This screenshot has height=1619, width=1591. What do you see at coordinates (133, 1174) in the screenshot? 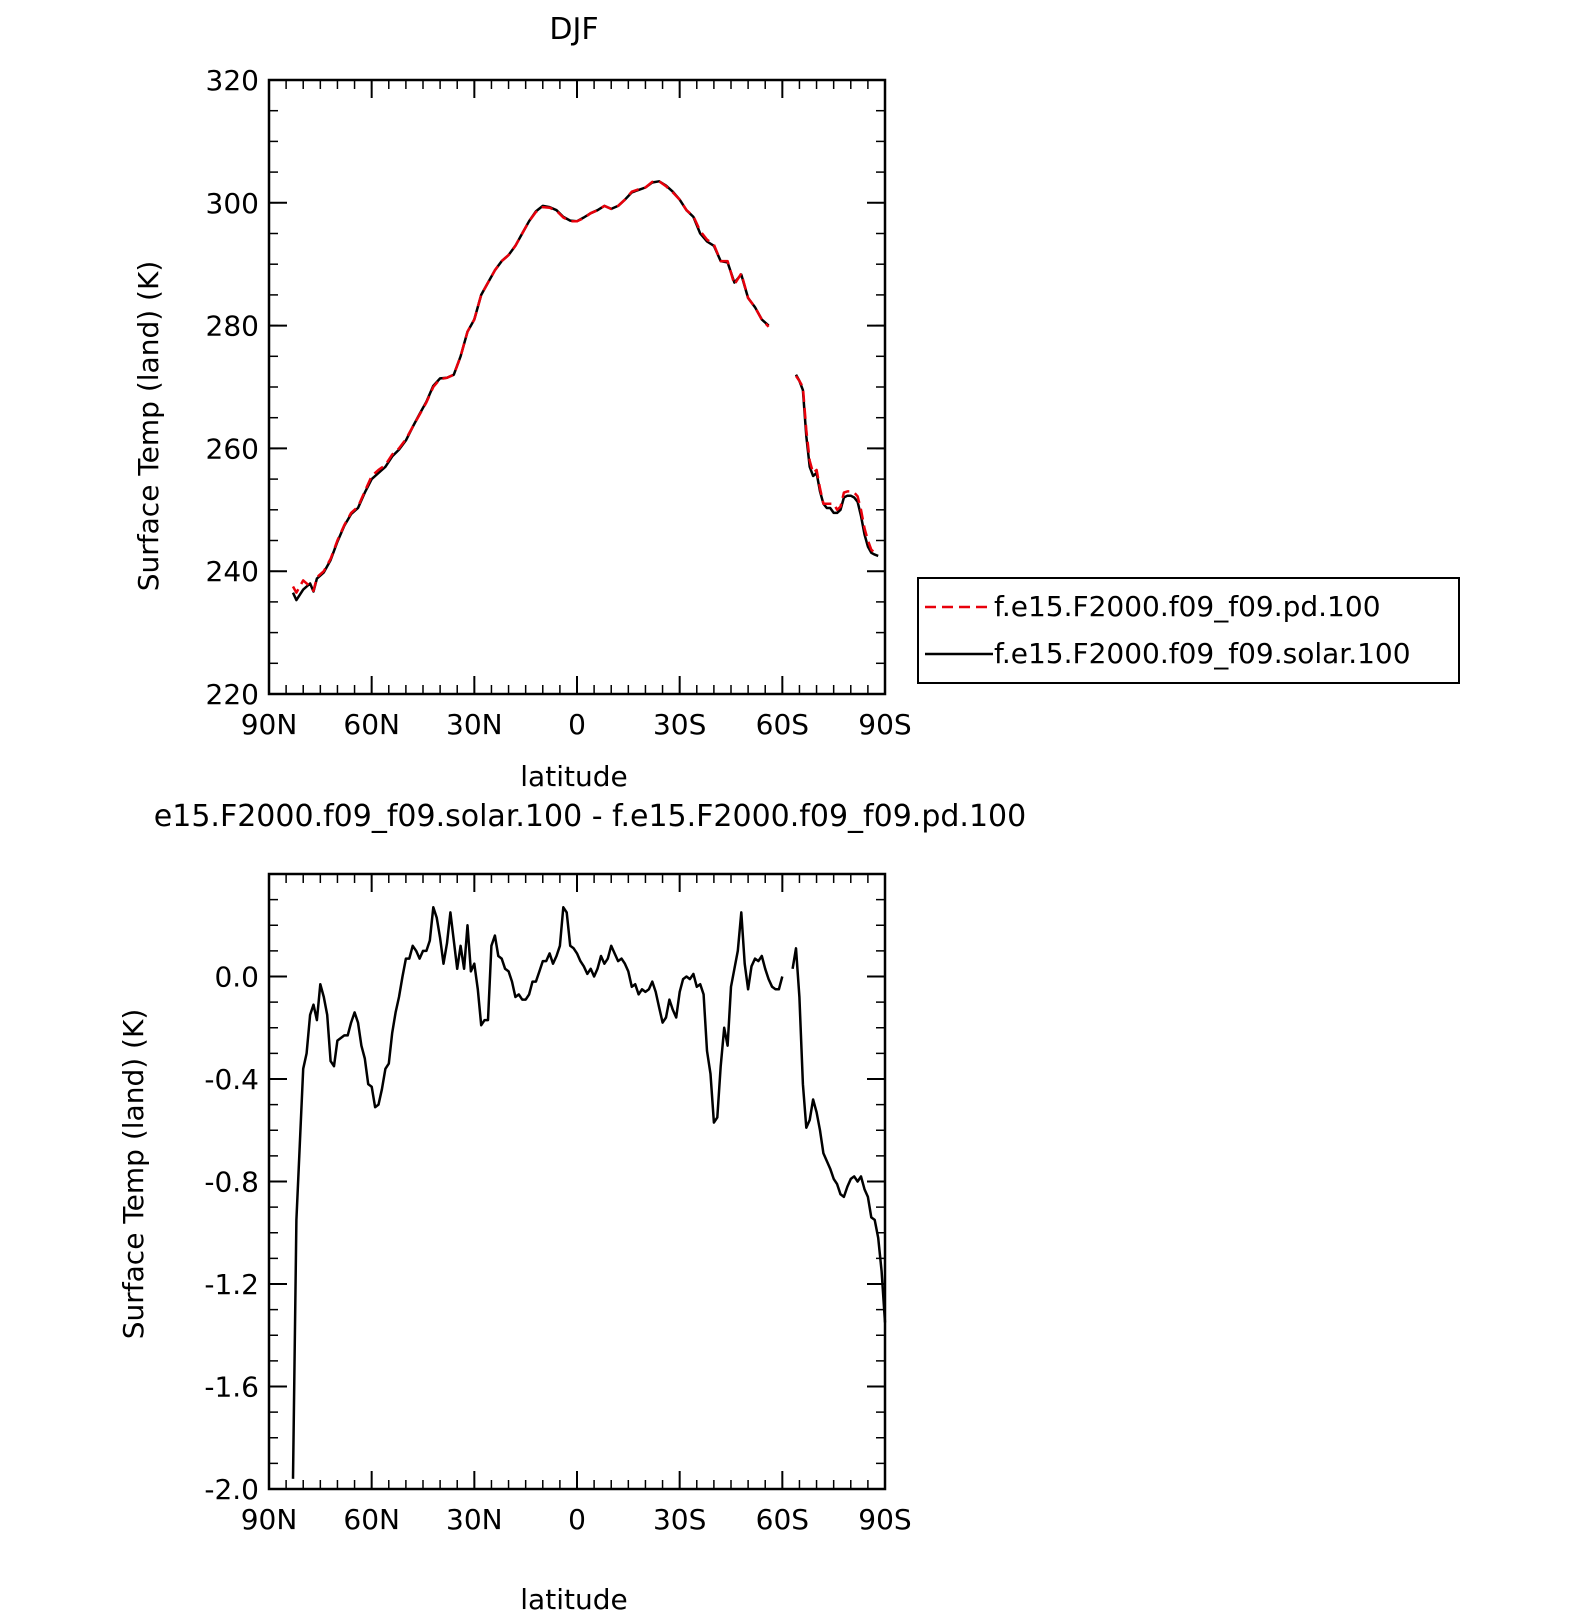
I see `bottom-panel-y-axis-label: Surface Temp (land) (K)` at bounding box center [133, 1174].